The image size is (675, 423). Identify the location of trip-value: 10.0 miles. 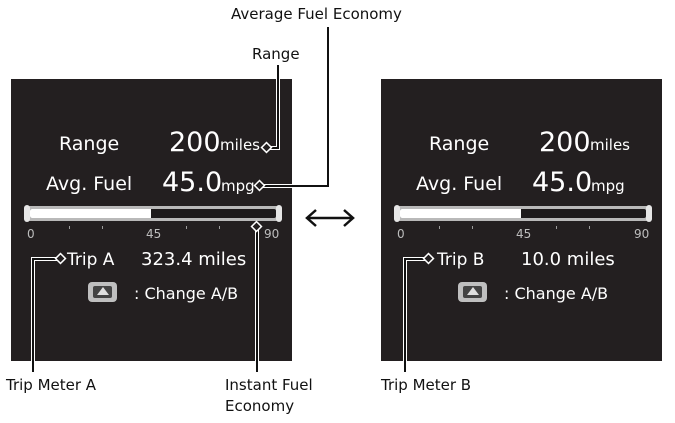
(568, 259).